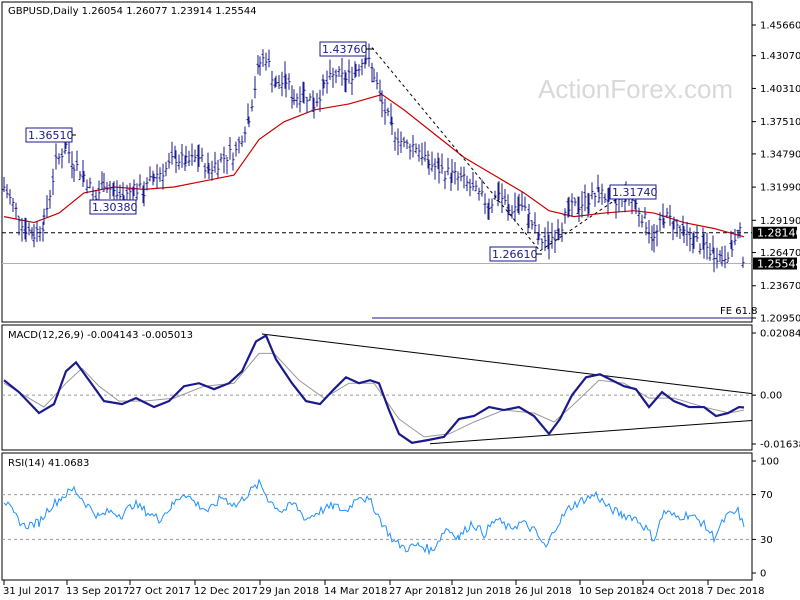  What do you see at coordinates (226, 591) in the screenshot?
I see `time-tick-label: 12 Dec 2017` at bounding box center [226, 591].